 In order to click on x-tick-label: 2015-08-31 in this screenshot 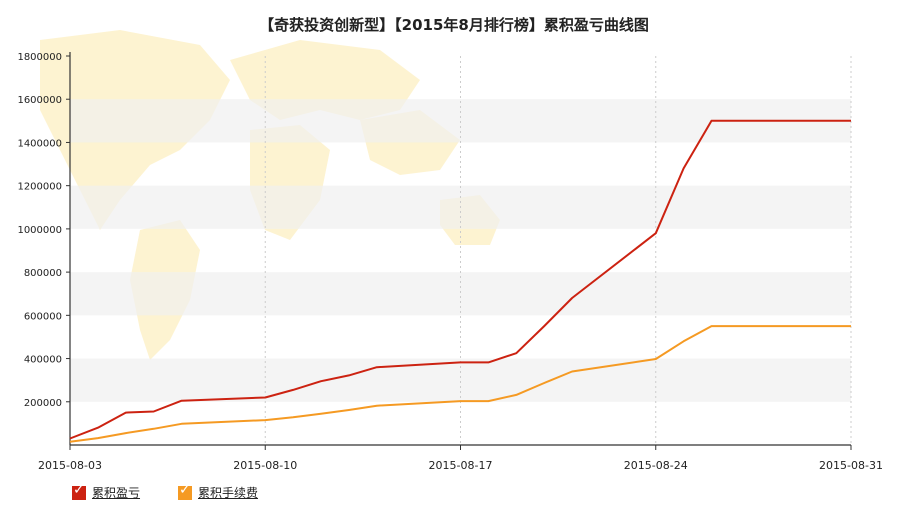, I will do `click(851, 465)`.